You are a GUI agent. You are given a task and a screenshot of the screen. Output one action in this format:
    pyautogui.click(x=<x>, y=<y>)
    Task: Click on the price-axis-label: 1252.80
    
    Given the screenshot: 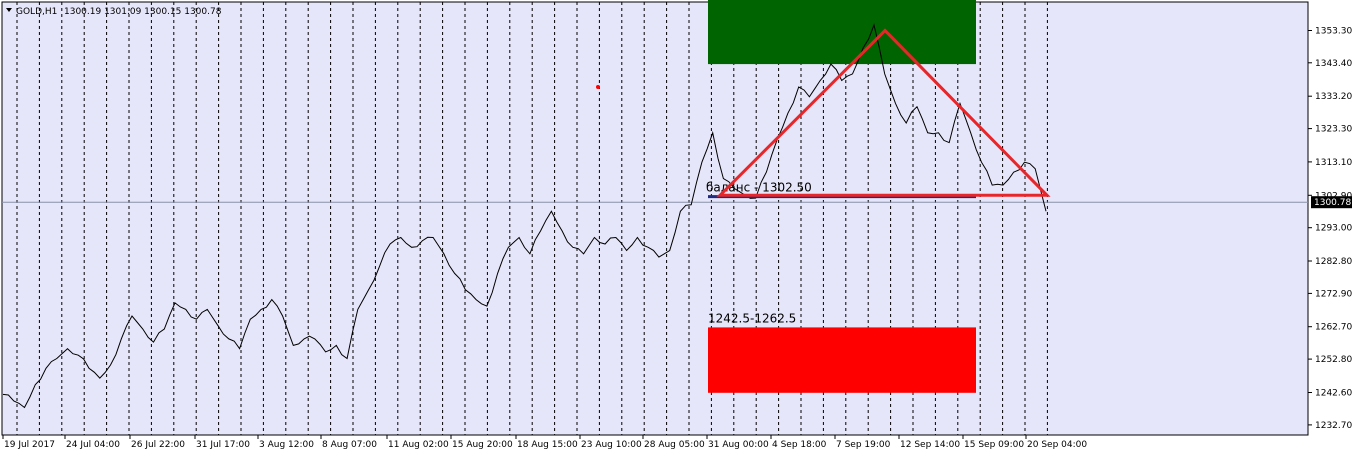 What is the action you would take?
    pyautogui.click(x=1333, y=360)
    